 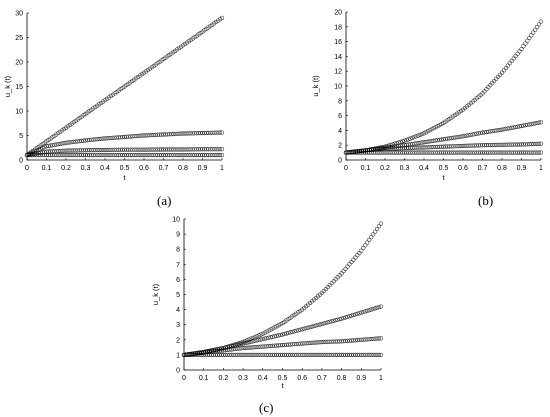 I want to click on y-tick-label: 18, so click(x=338, y=27).